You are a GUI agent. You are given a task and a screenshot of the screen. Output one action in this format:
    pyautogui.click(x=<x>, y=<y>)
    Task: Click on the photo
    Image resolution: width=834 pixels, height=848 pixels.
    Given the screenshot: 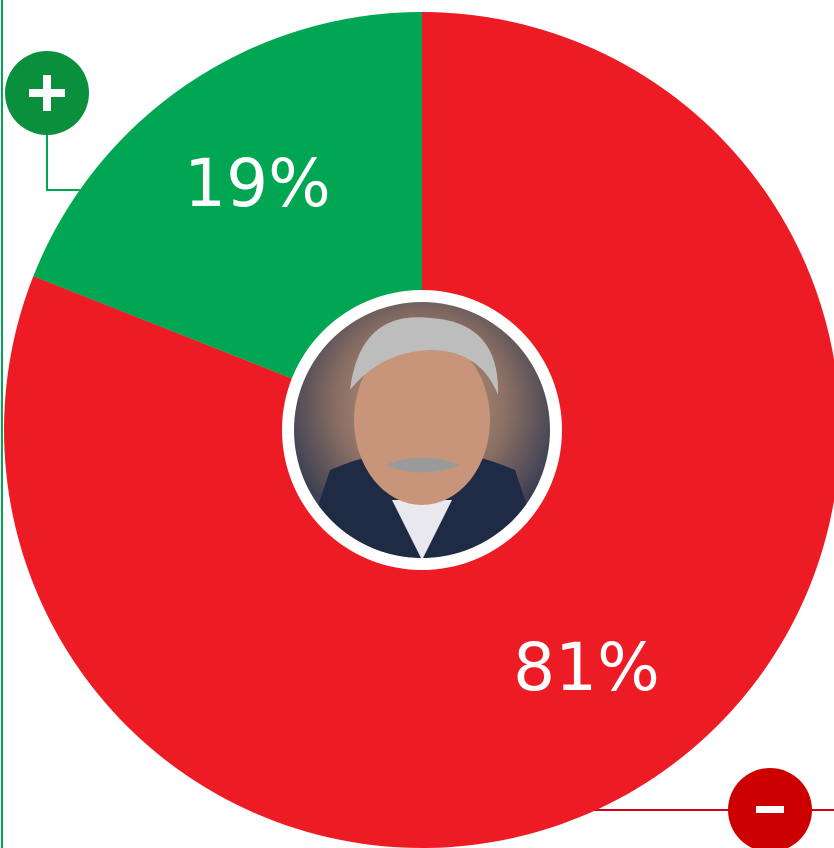 What is the action you would take?
    pyautogui.click(x=422, y=430)
    